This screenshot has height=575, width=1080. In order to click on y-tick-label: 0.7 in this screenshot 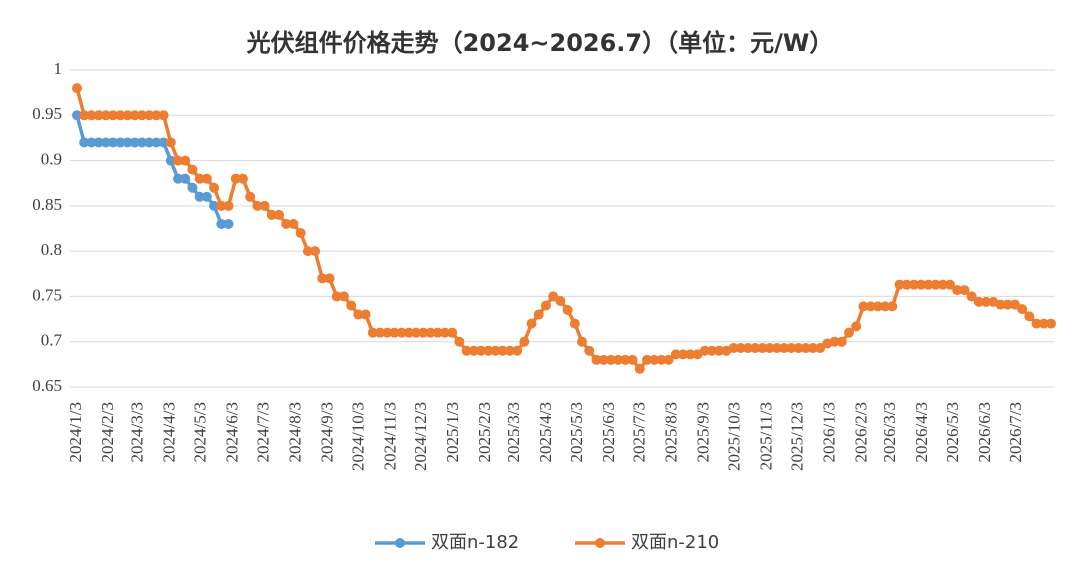, I will do `click(52, 340)`.